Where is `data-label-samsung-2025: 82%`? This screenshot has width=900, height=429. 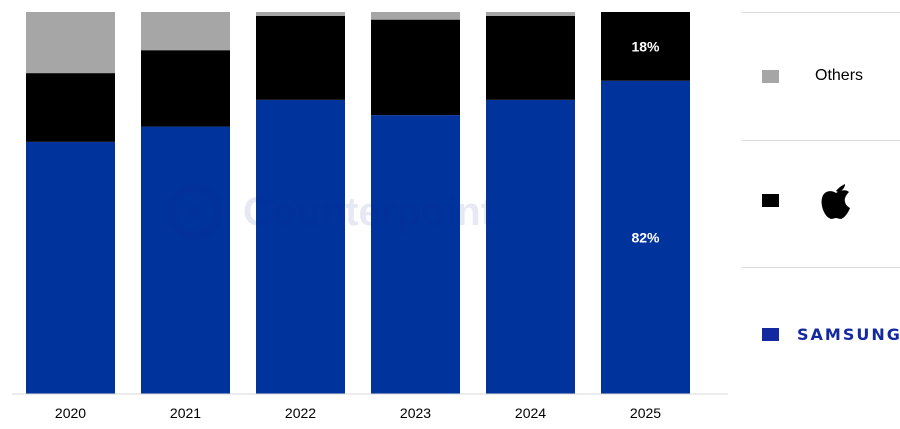 data-label-samsung-2025: 82% is located at coordinates (645, 237).